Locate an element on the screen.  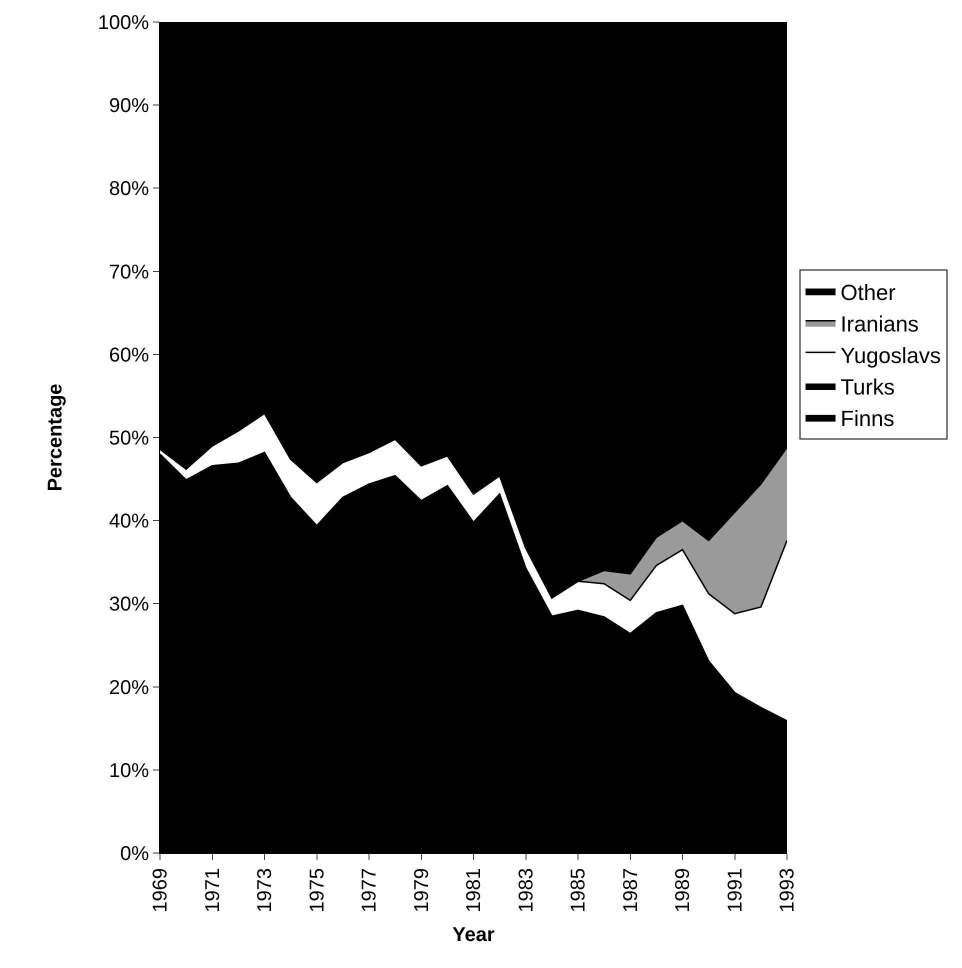
y-tick-label: 50% is located at coordinates (129, 439).